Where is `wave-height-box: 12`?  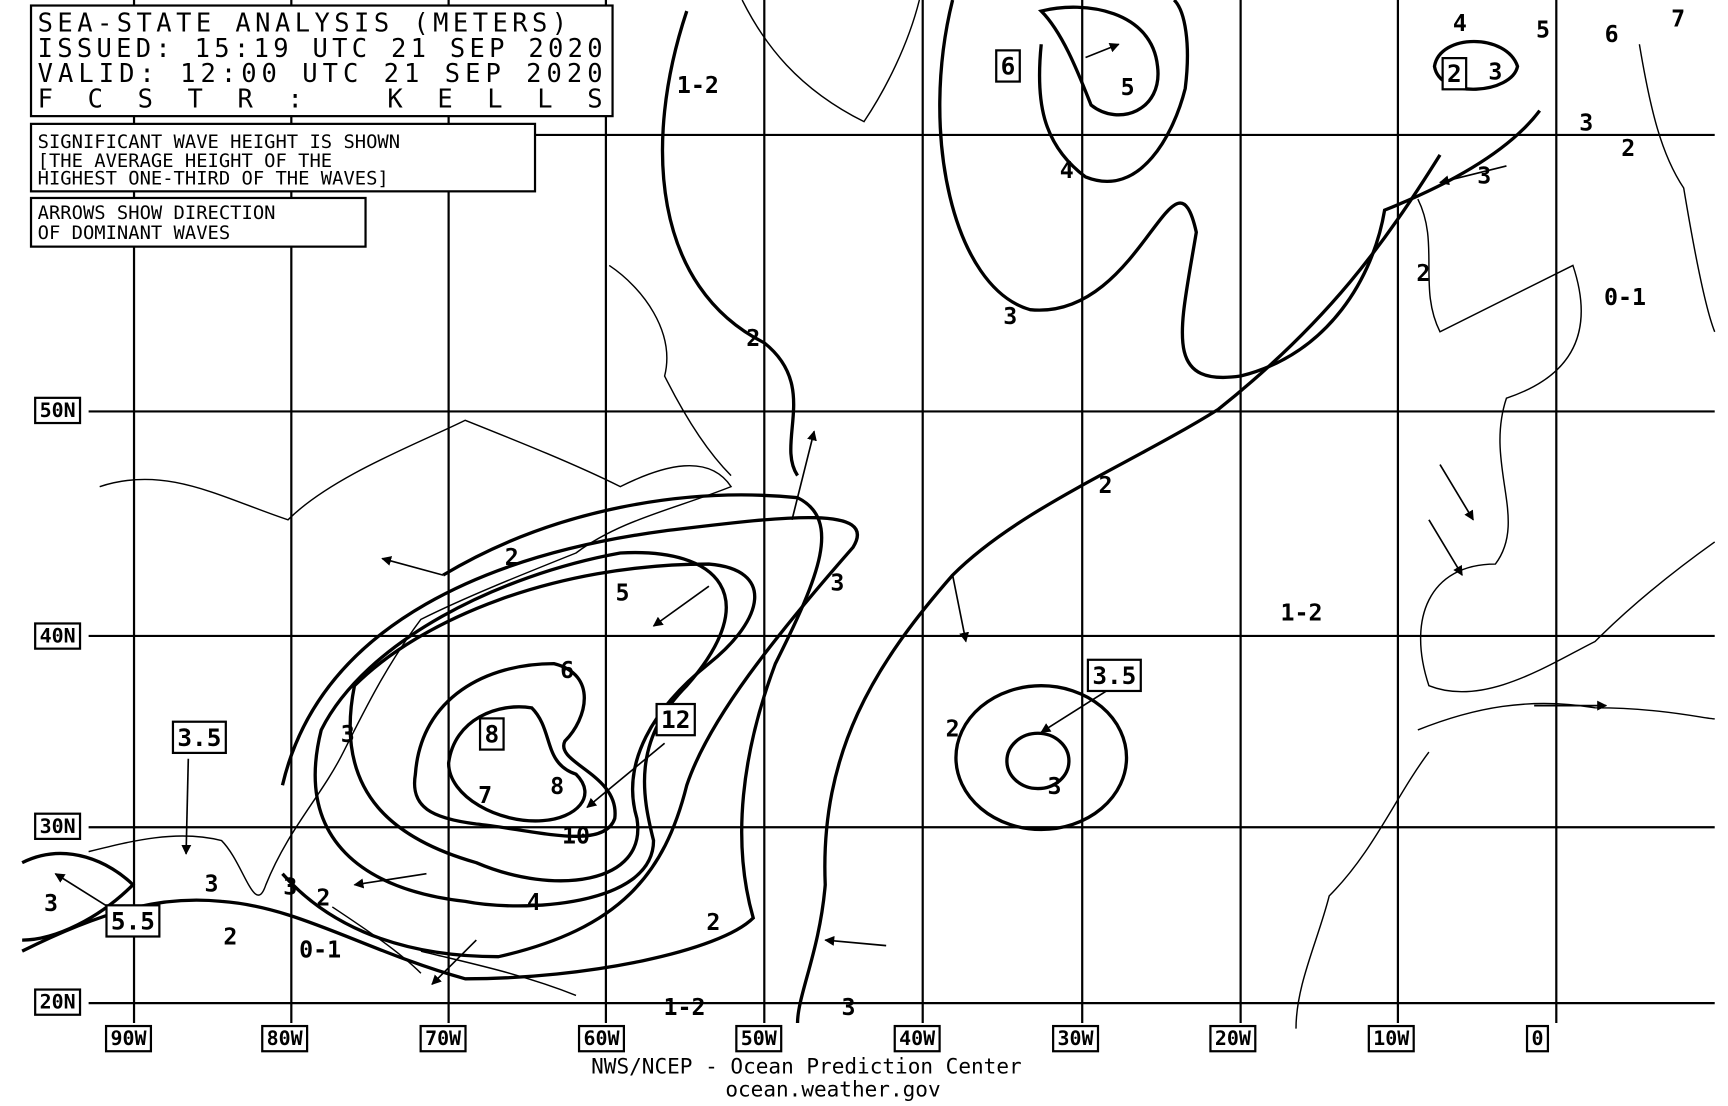 wave-height-box: 12 is located at coordinates (675, 719).